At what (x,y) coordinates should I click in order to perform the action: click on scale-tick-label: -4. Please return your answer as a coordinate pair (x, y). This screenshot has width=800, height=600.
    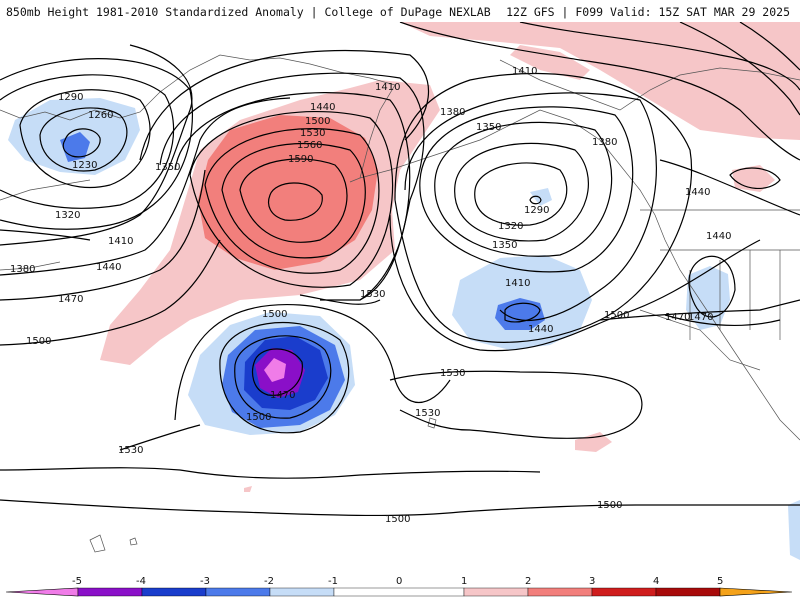
    Looking at the image, I should click on (141, 581).